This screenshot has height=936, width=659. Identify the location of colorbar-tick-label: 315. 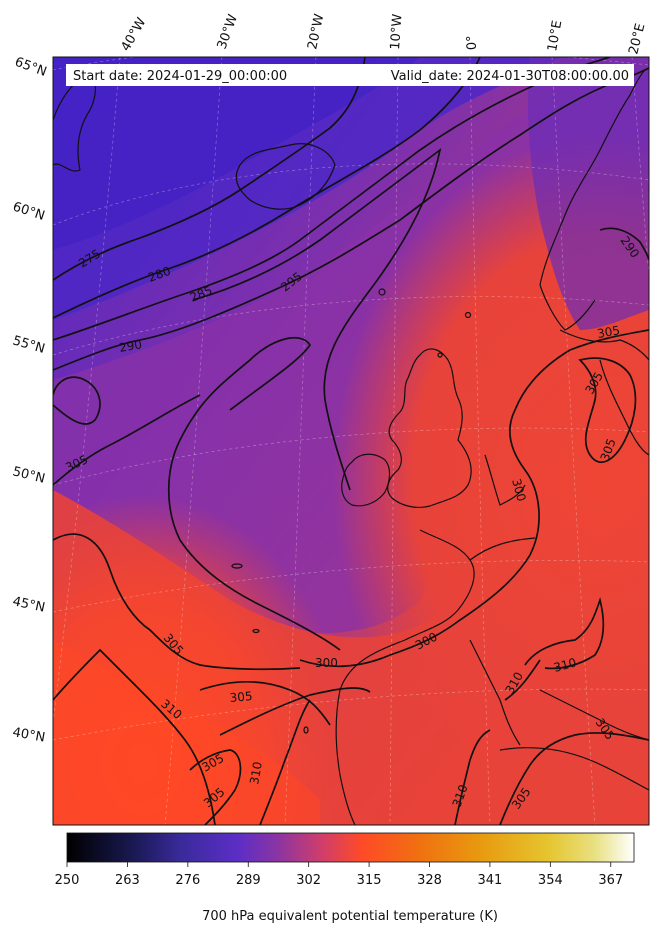
(369, 880).